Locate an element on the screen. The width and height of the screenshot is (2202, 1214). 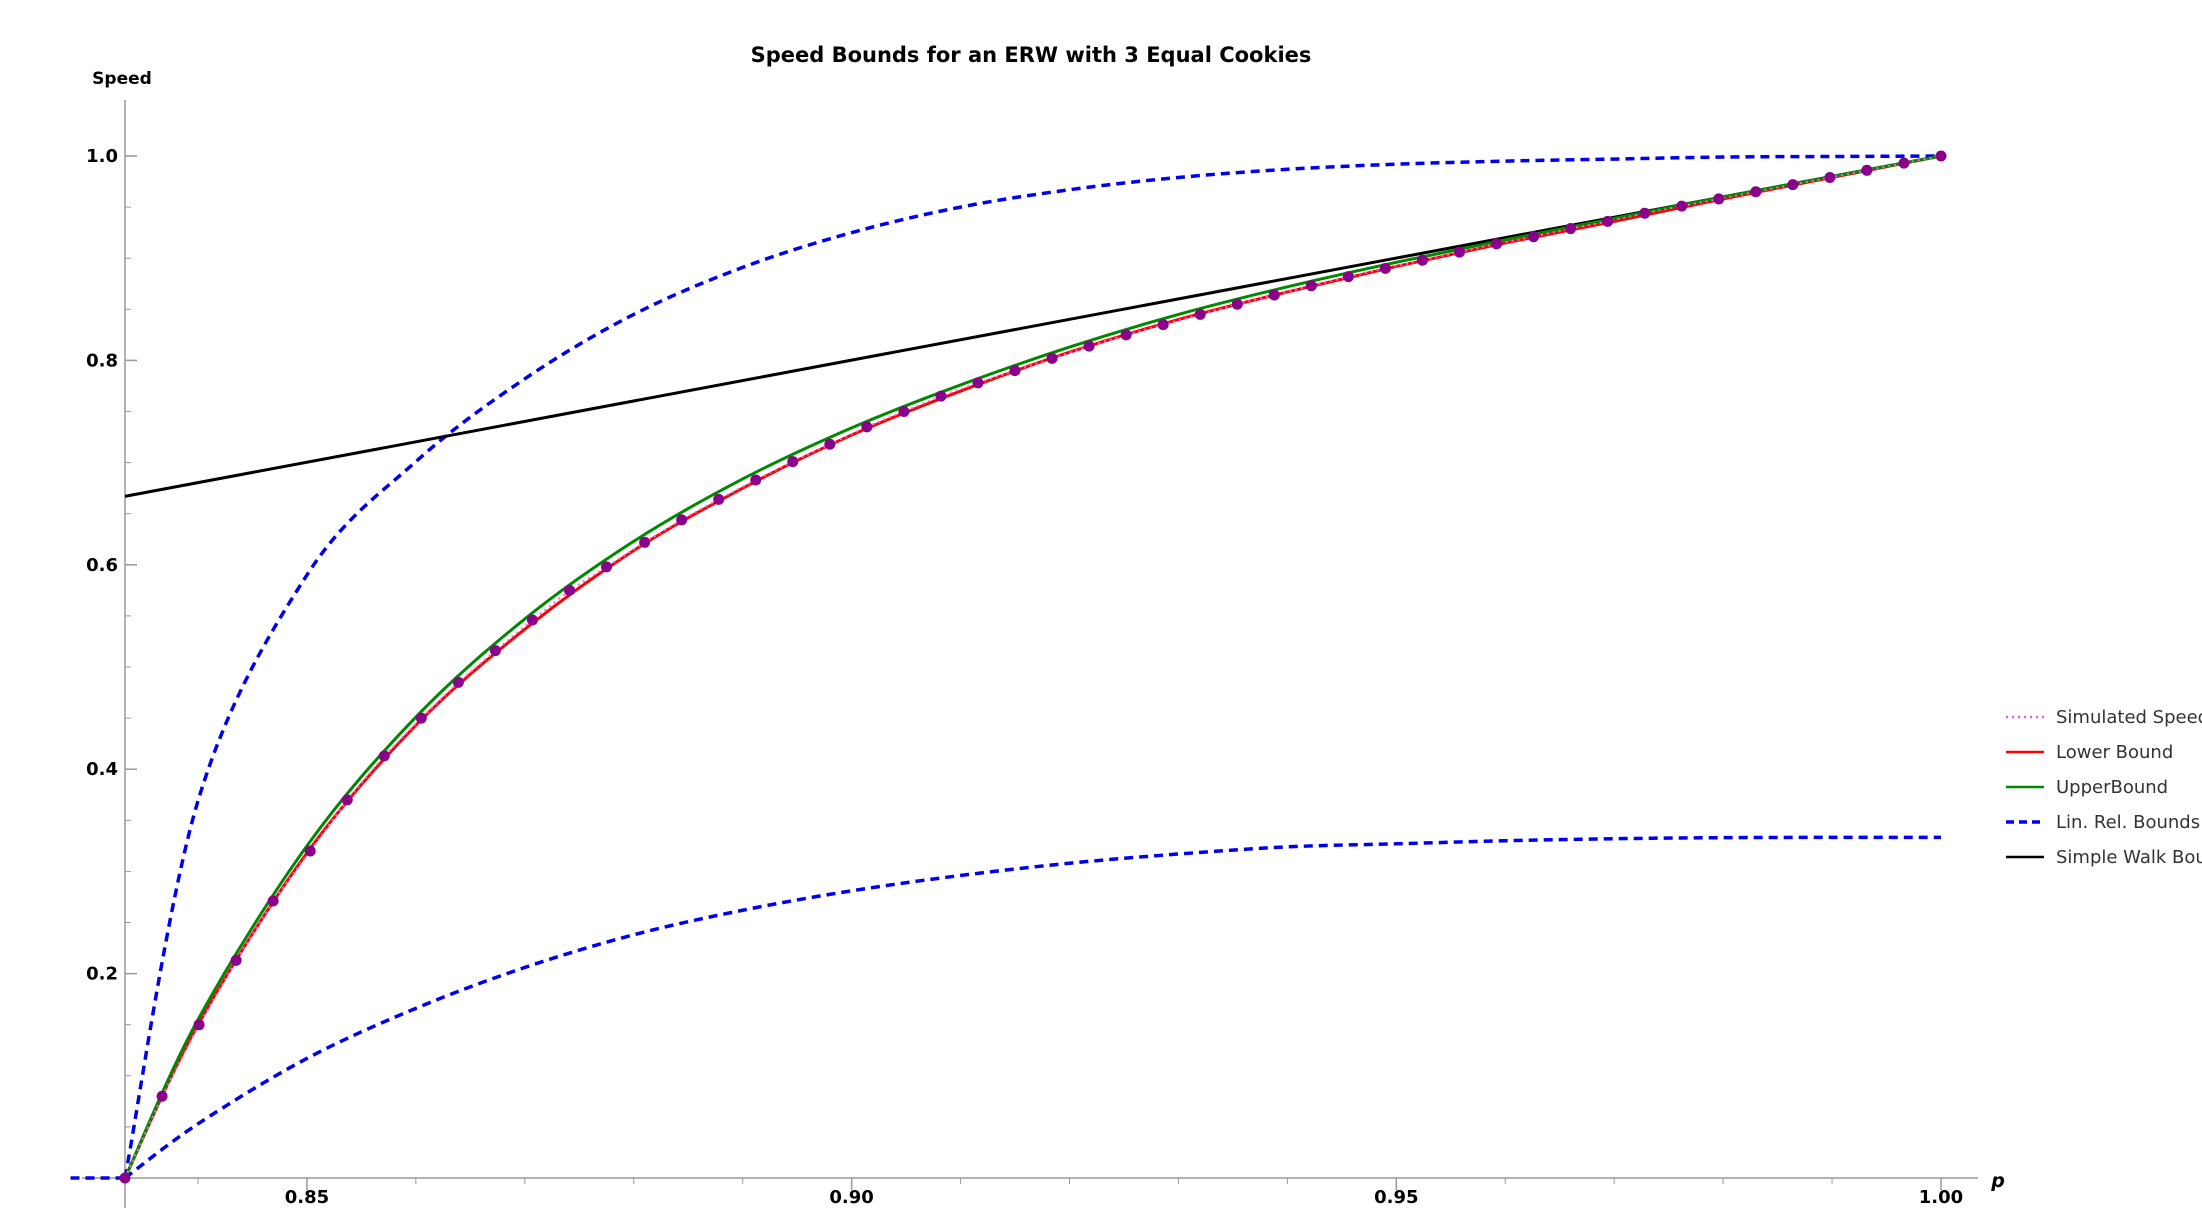
legend-label: UpperBound is located at coordinates (2112, 787).